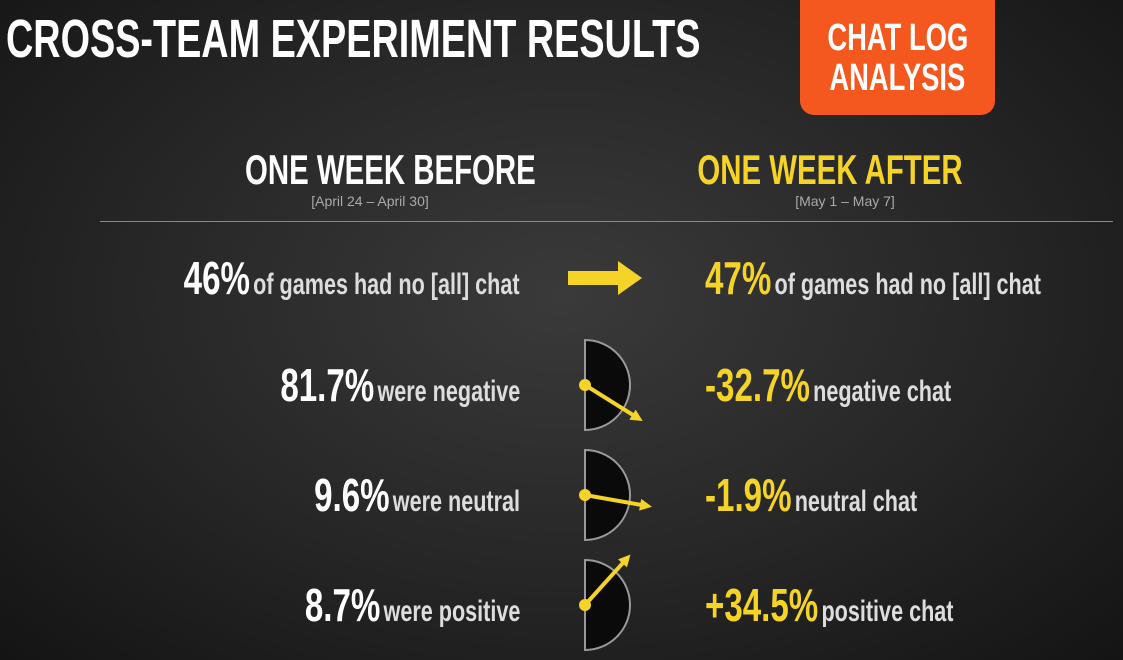 The height and width of the screenshot is (660, 1123). I want to click on after-text: positive chat, so click(887, 611).